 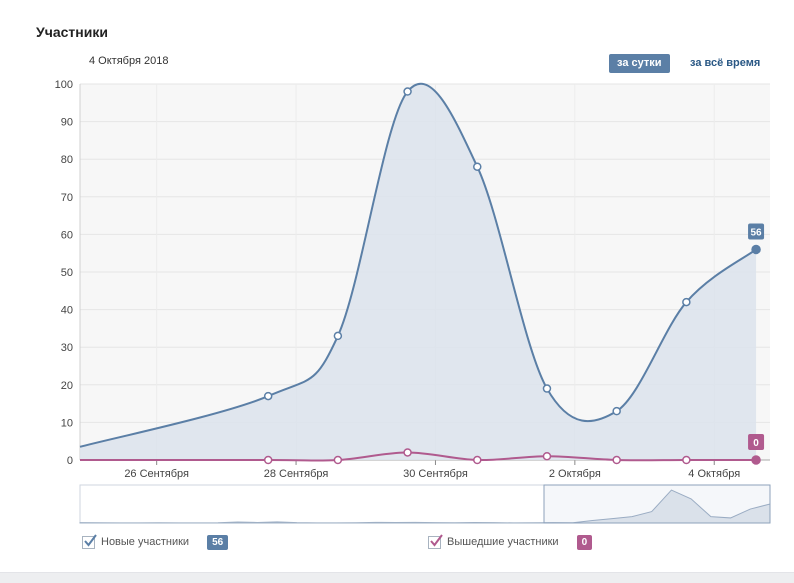 What do you see at coordinates (714, 474) in the screenshot?
I see `x-tick-label: 4 Октября` at bounding box center [714, 474].